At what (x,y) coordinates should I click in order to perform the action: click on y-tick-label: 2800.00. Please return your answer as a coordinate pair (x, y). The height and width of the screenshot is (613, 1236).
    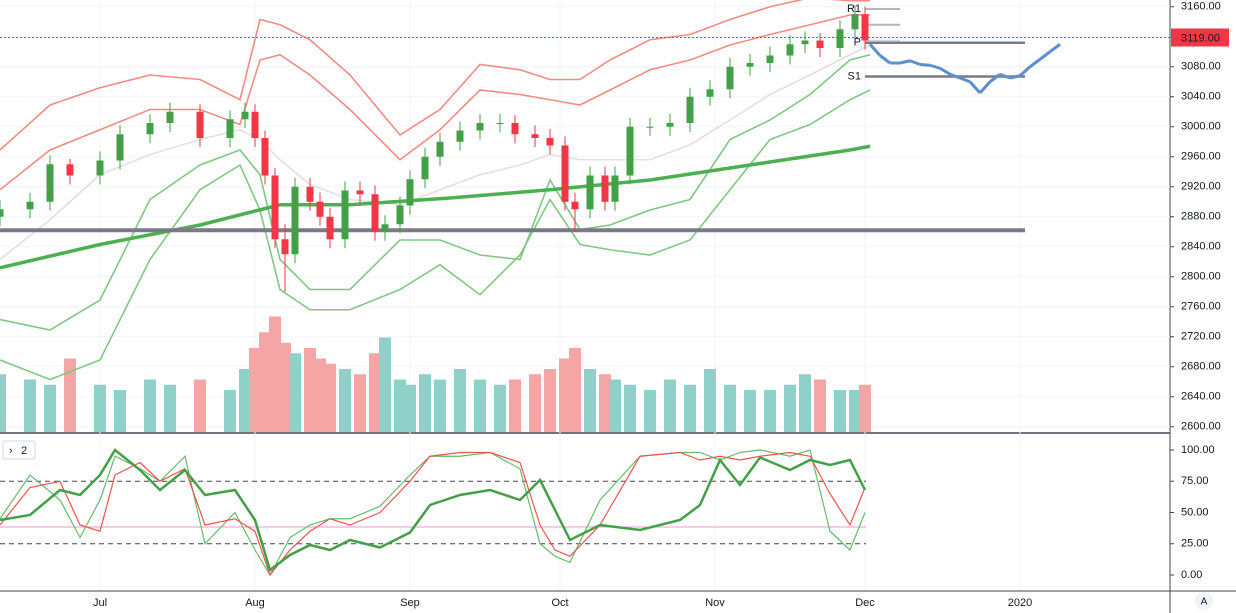
    Looking at the image, I should click on (1201, 277).